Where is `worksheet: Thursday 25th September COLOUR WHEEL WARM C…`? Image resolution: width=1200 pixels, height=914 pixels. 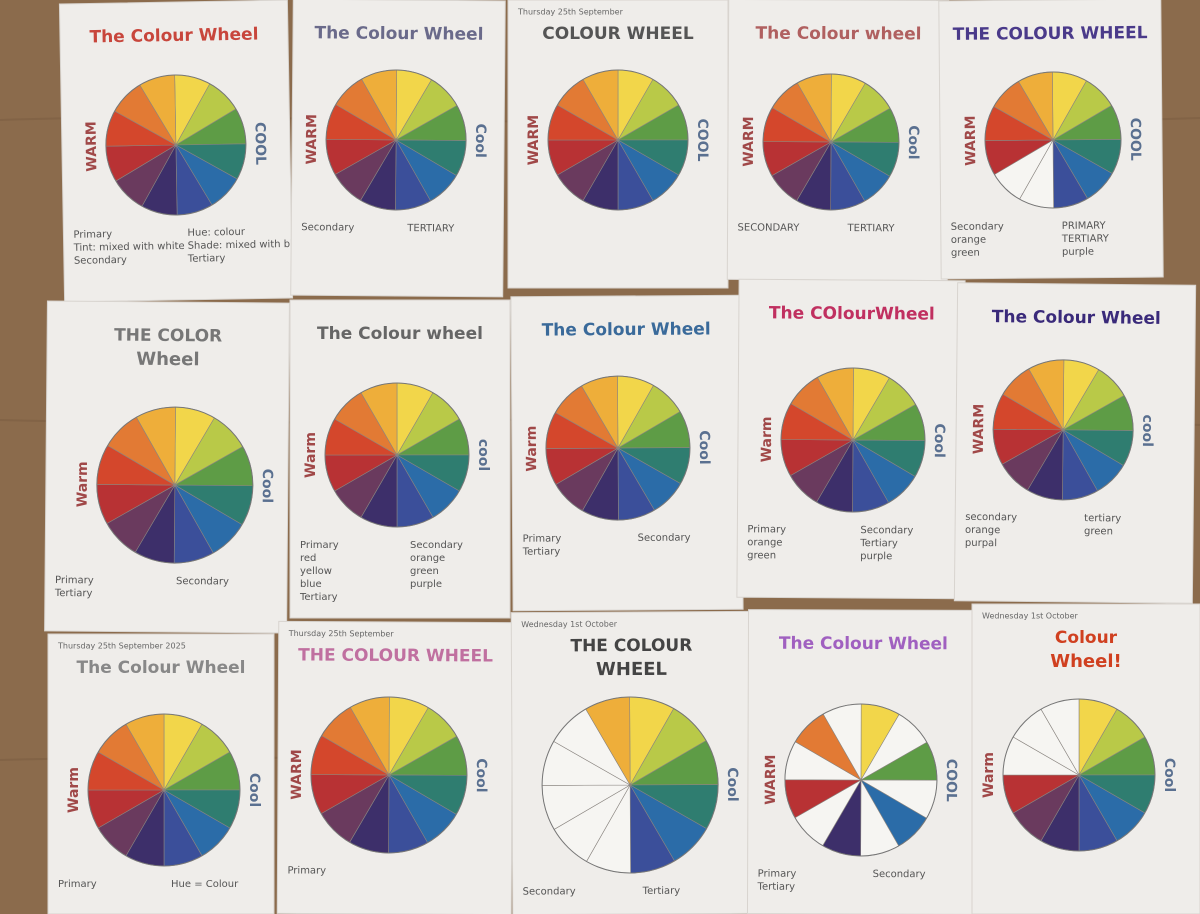
worksheet: Thursday 25th September COLOUR WHEEL WARM C… is located at coordinates (618, 144).